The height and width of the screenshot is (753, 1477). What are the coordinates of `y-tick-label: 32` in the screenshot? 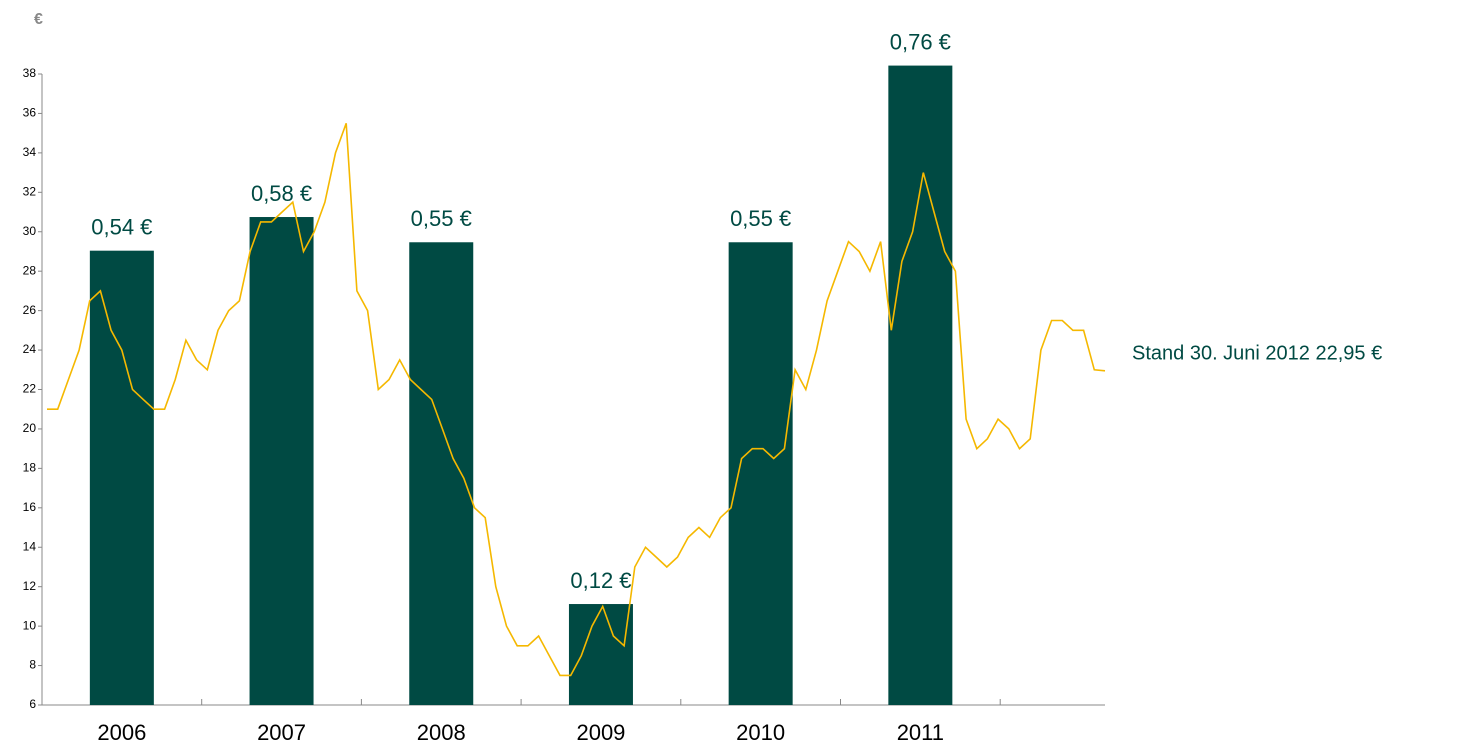 It's located at (30, 191).